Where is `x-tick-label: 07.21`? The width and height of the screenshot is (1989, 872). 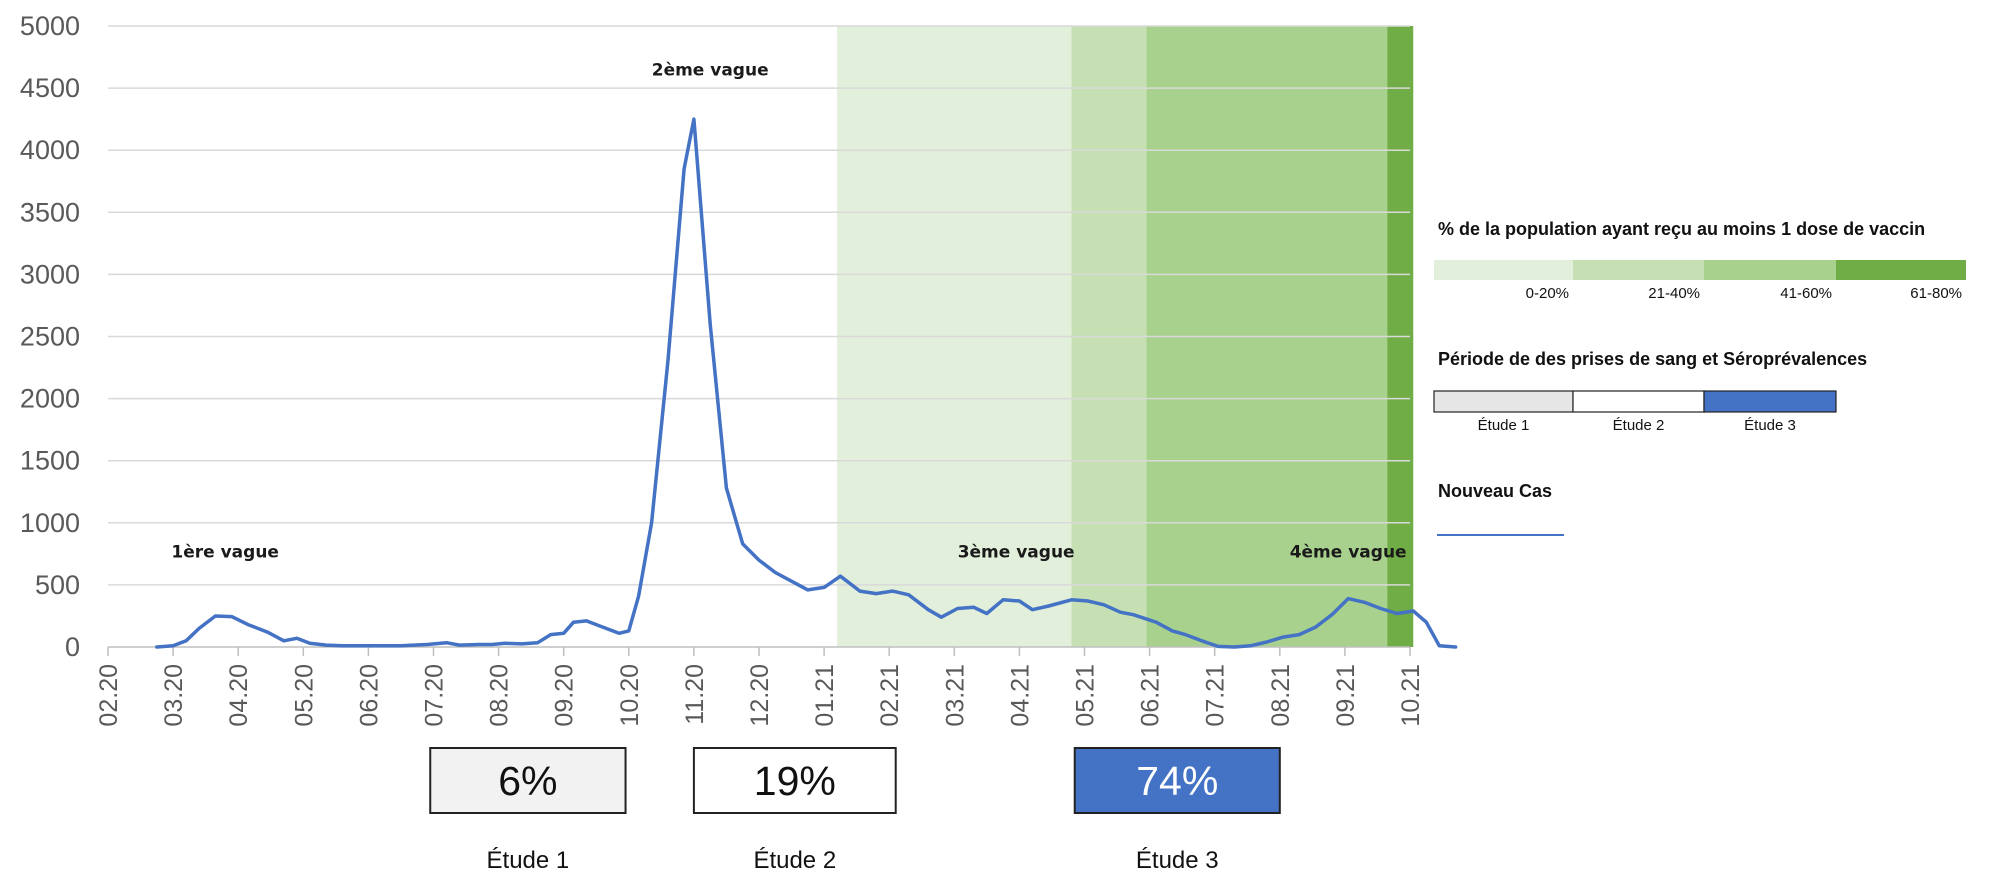 x-tick-label: 07.21 is located at coordinates (1216, 695).